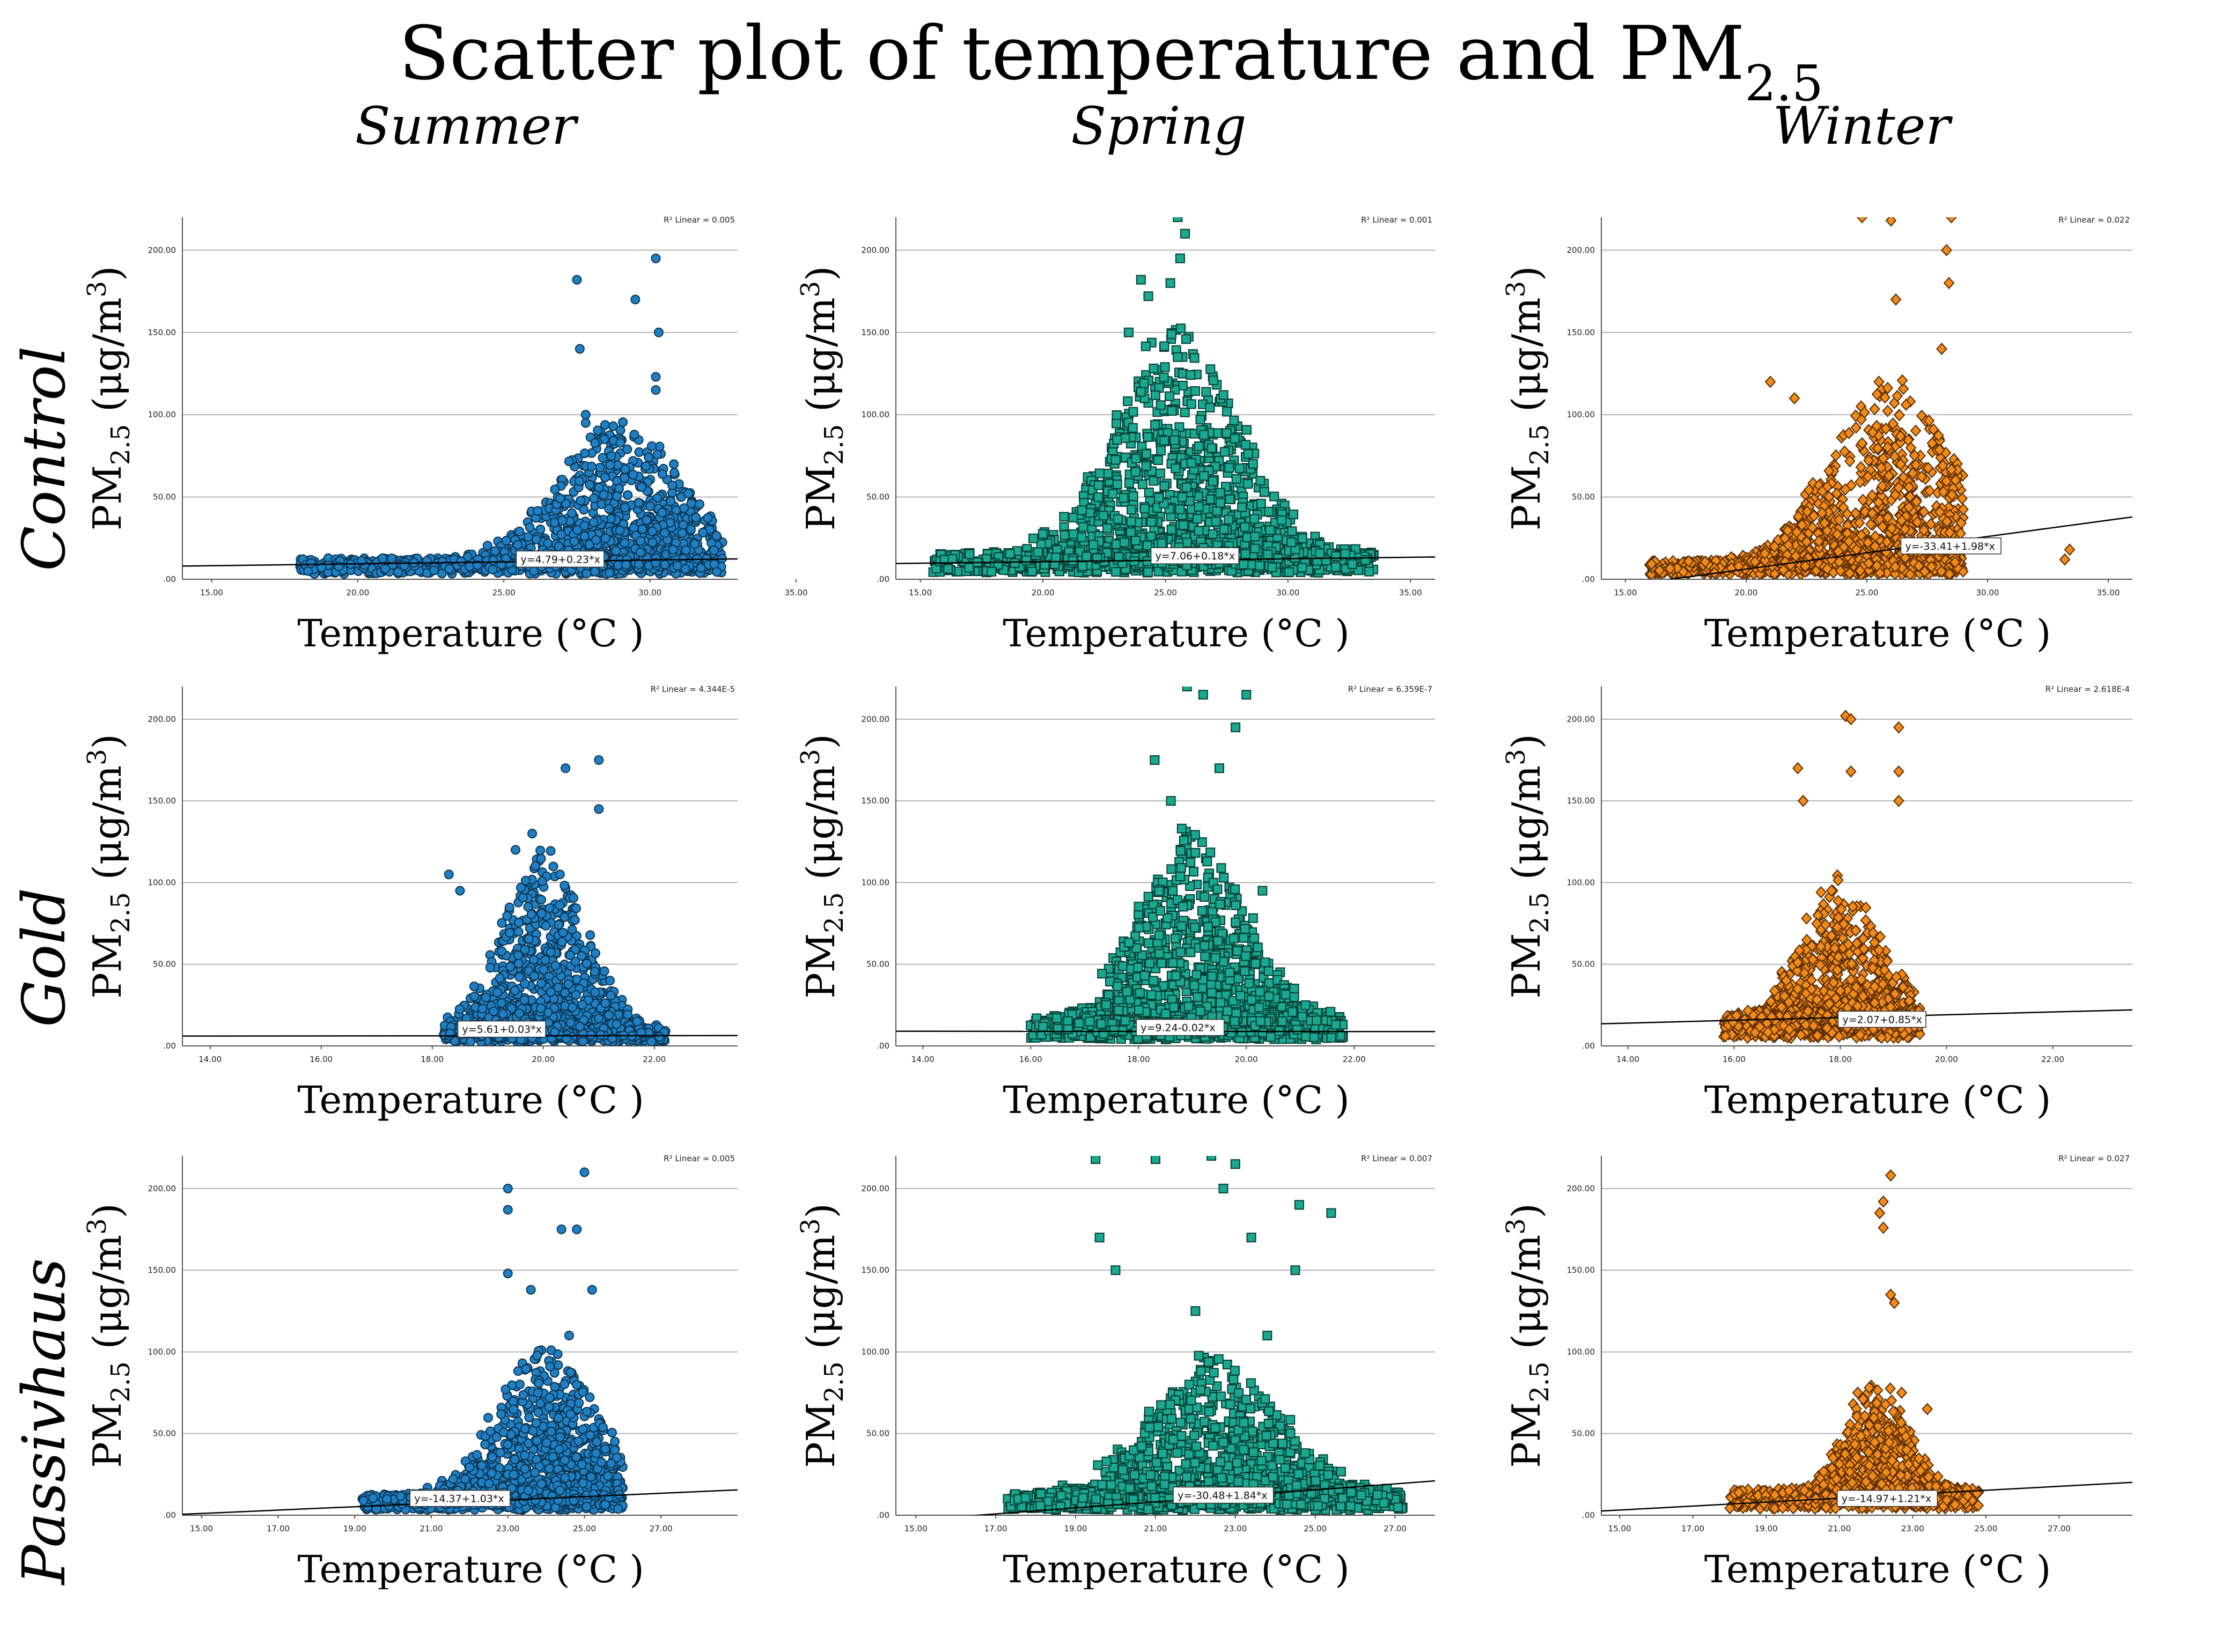 The height and width of the screenshot is (1652, 2222). Describe the element at coordinates (654, 1059) in the screenshot. I see `x-tick-label: 22.00` at that location.